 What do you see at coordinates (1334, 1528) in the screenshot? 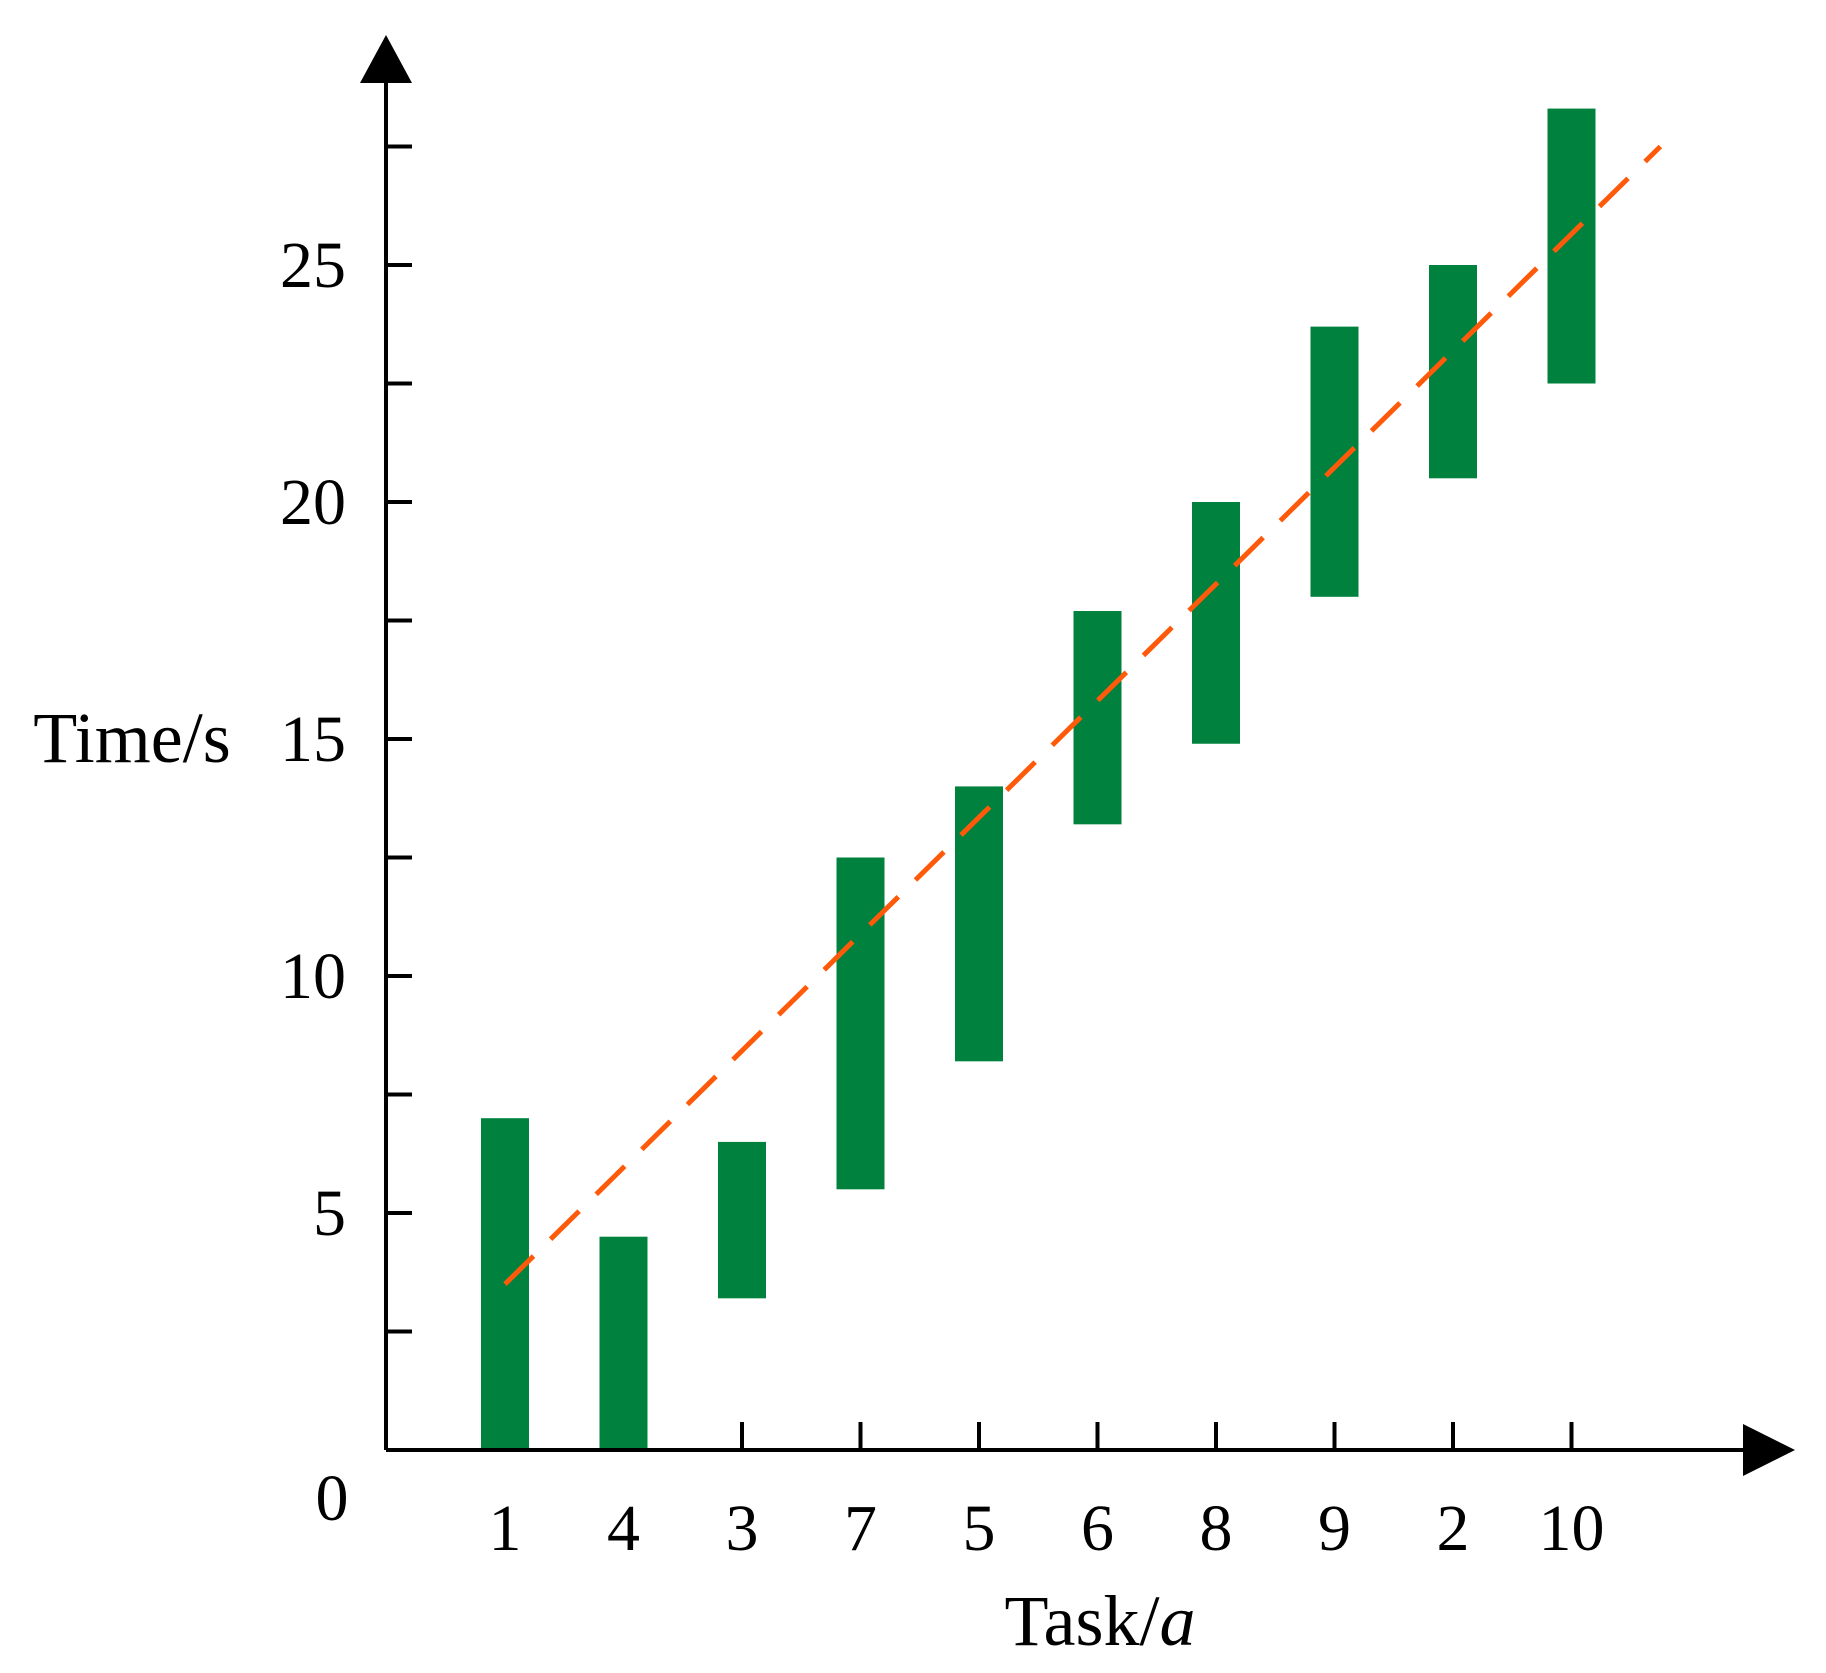
I see `x-tick-label: 9` at bounding box center [1334, 1528].